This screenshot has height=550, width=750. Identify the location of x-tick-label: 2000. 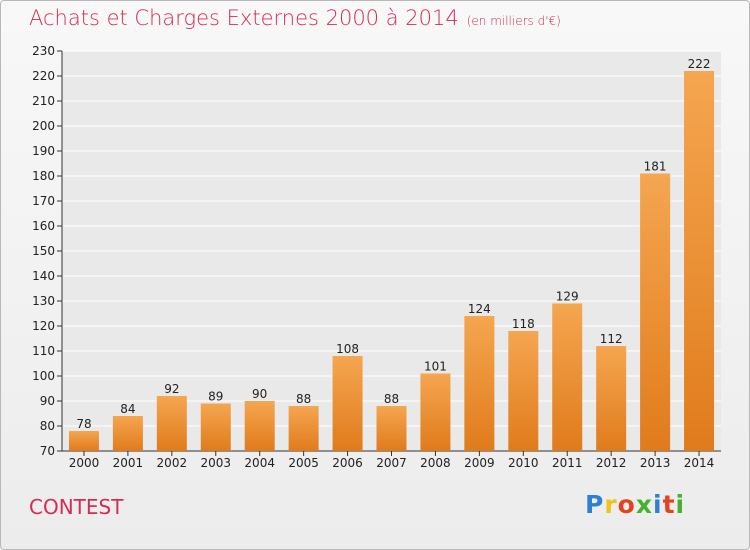
(84, 463).